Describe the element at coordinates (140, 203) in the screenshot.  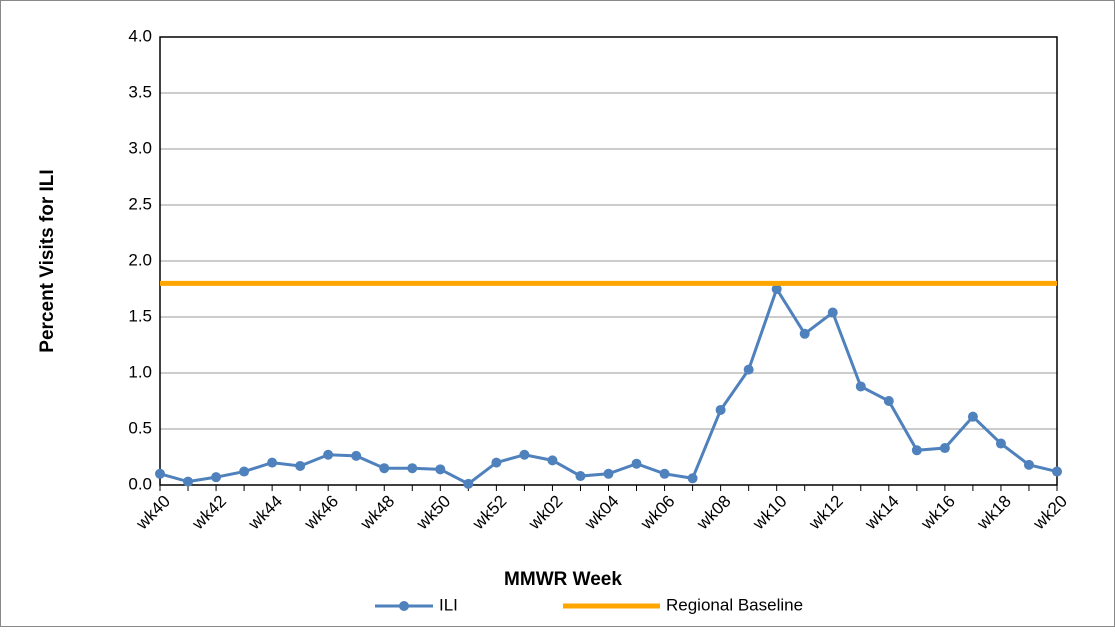
I see `y-tick-label: 2.5` at that location.